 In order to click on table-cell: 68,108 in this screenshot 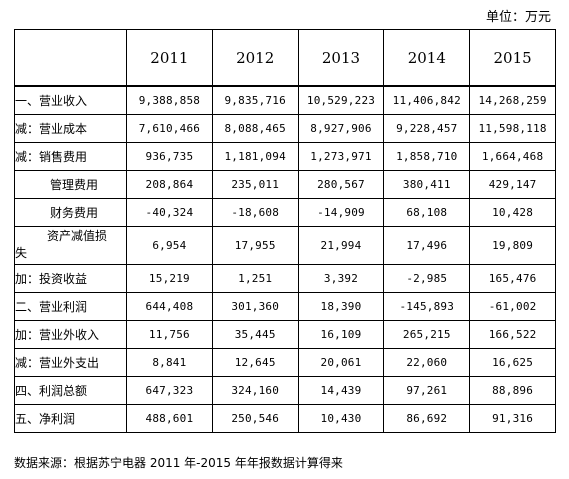, I will do `click(427, 212)`.